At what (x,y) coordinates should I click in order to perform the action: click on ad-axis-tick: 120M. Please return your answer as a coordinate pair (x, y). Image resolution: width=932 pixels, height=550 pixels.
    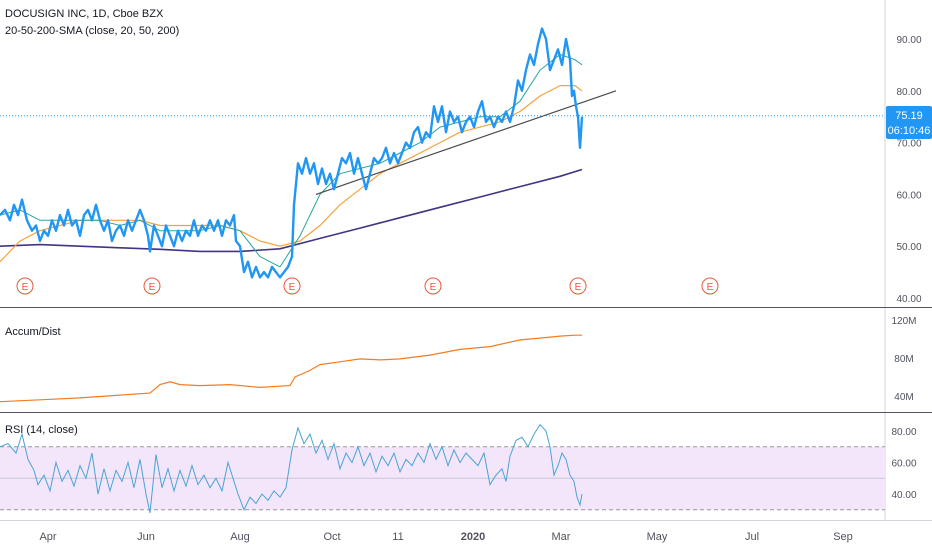
    Looking at the image, I should click on (903, 321).